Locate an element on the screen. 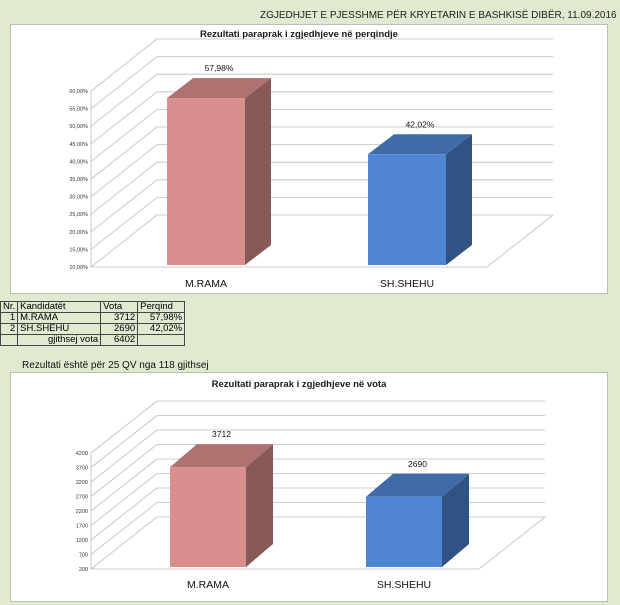 This screenshot has height=605, width=620. table-row: 1 M.RAMA 3712 57,98% is located at coordinates (93, 318).